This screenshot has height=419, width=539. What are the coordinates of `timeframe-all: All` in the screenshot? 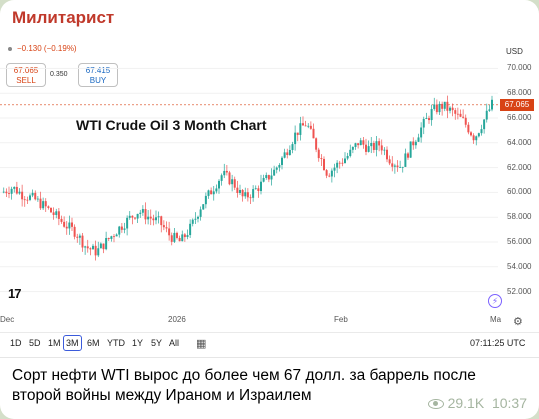 It's located at (174, 343).